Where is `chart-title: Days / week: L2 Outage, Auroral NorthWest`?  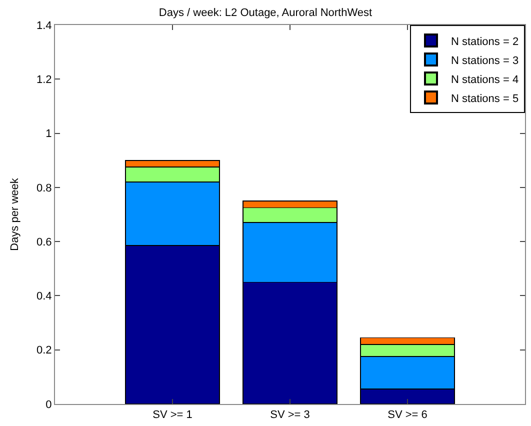 chart-title: Days / week: L2 Outage, Auroral NorthWest is located at coordinates (265, 13).